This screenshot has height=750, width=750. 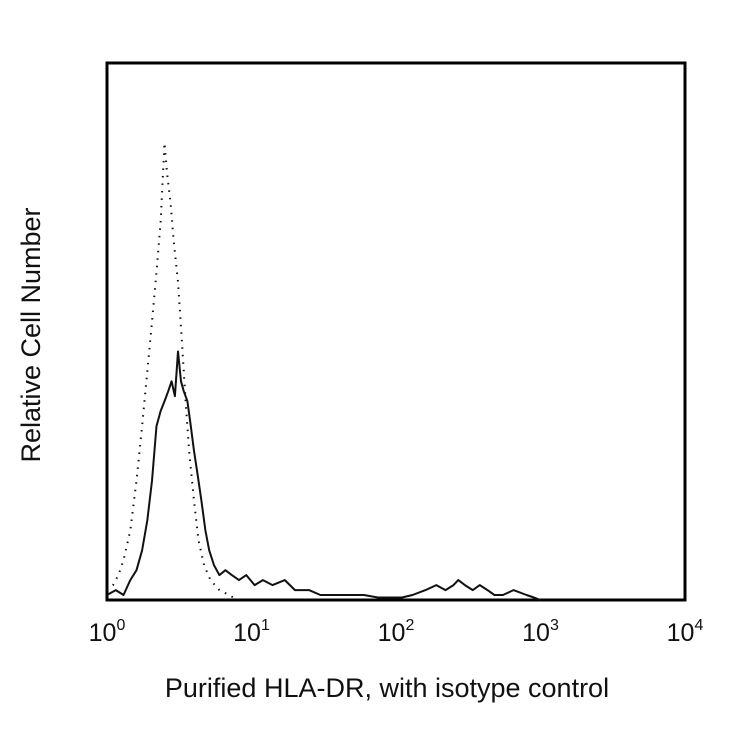 What do you see at coordinates (31, 334) in the screenshot?
I see `y-axis-title: Relative Cell Number` at bounding box center [31, 334].